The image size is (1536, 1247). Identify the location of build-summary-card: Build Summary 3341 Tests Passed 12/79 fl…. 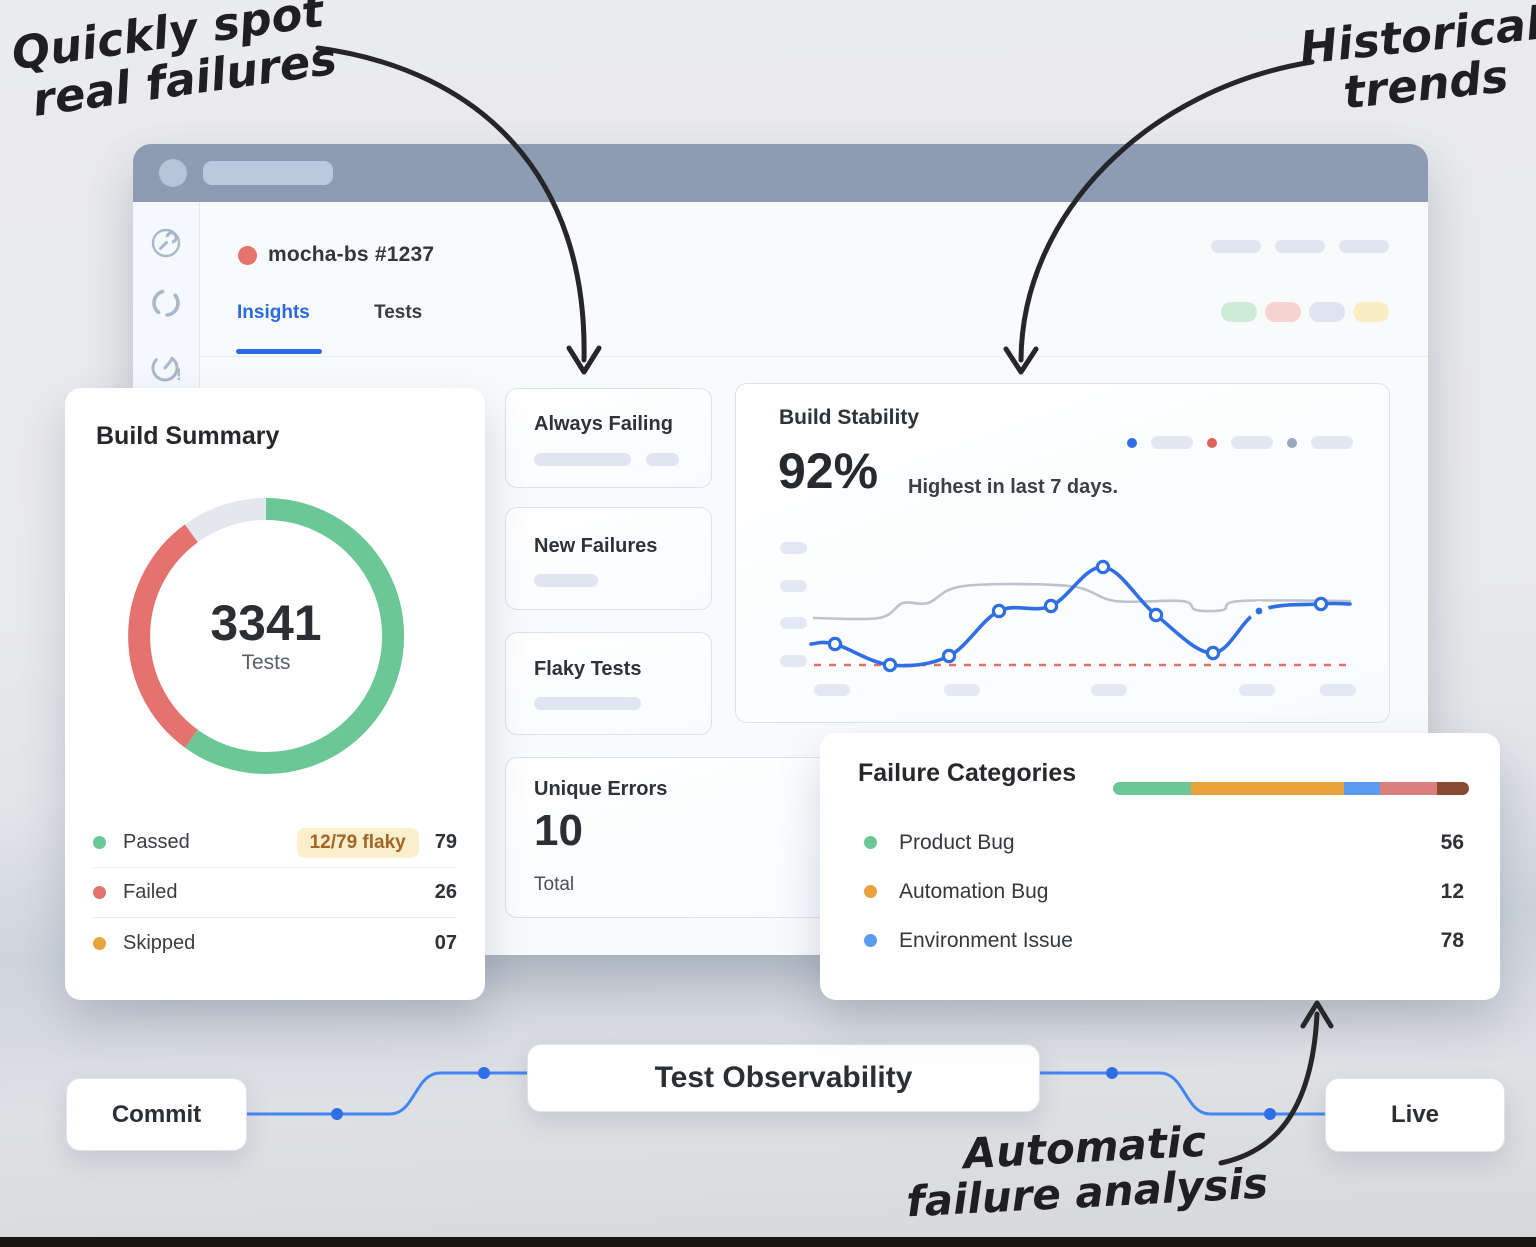
(275, 694).